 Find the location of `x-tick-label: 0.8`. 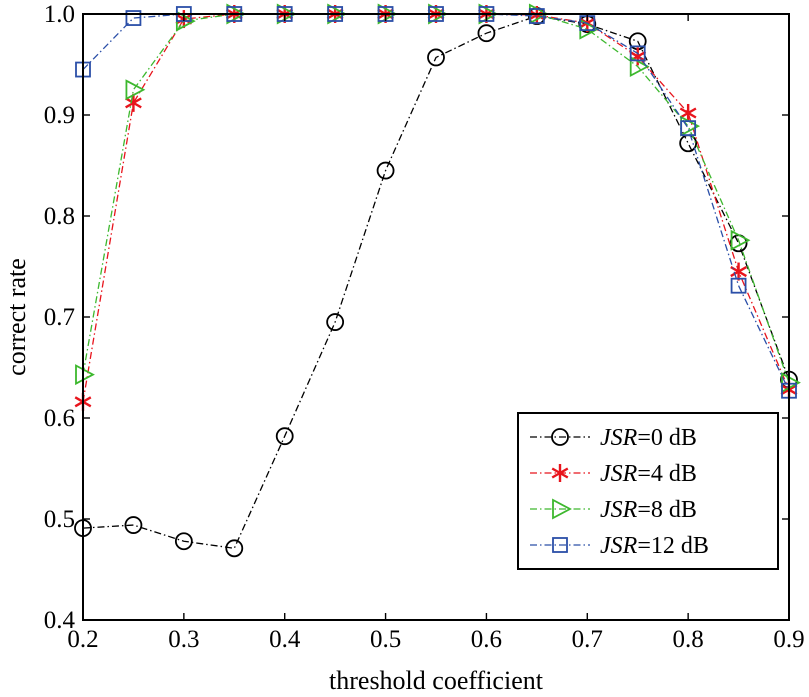

x-tick-label: 0.8 is located at coordinates (688, 639).